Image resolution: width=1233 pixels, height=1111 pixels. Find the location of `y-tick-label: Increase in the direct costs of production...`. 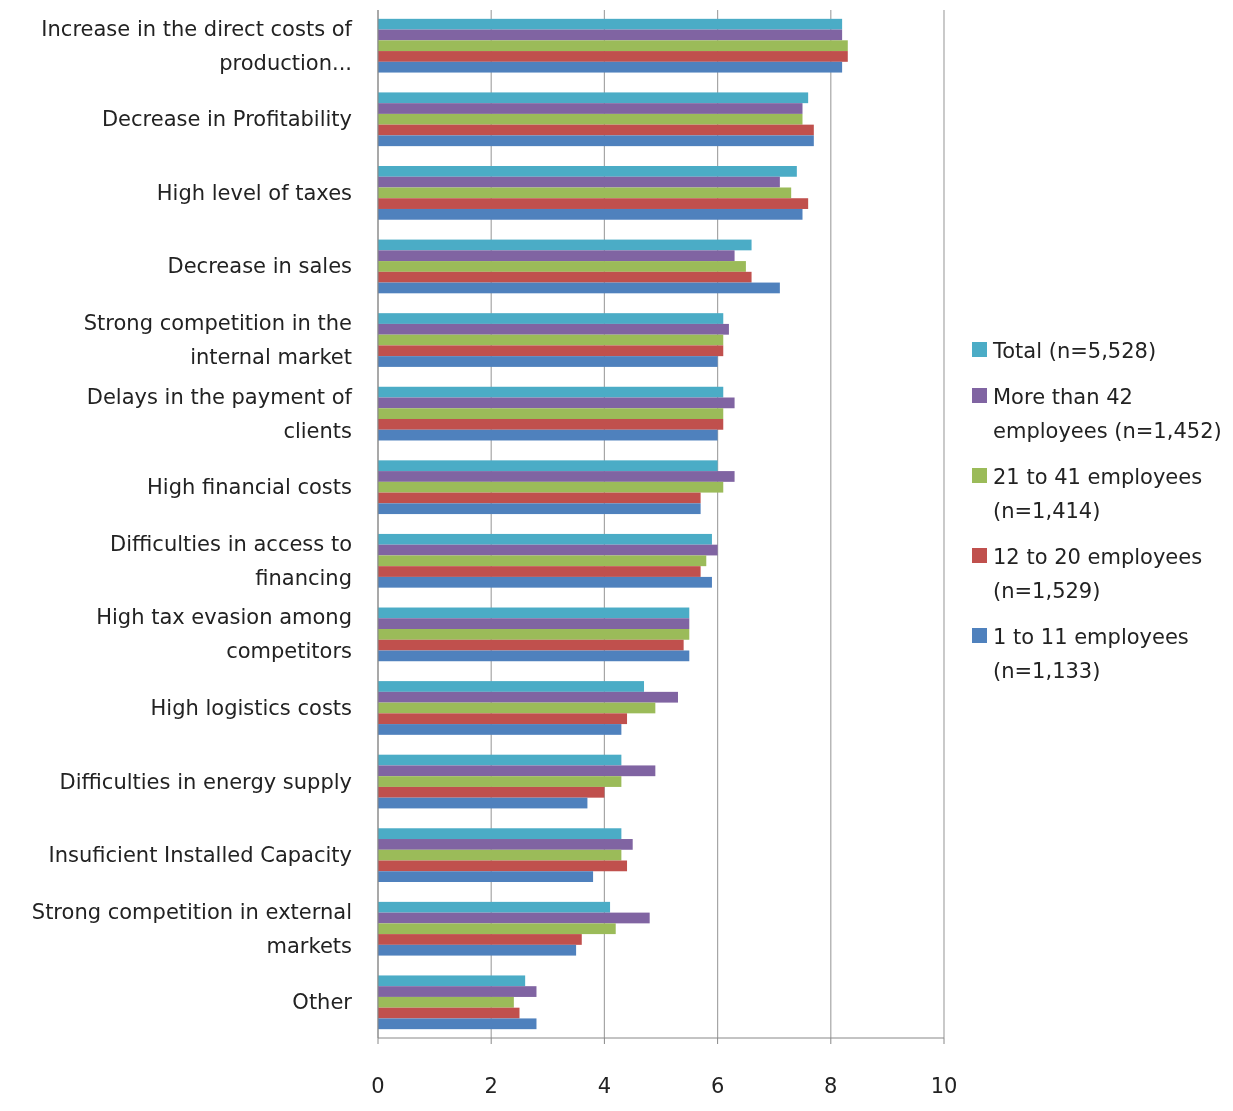

y-tick-label: Increase in the direct costs of production... is located at coordinates (197, 45).